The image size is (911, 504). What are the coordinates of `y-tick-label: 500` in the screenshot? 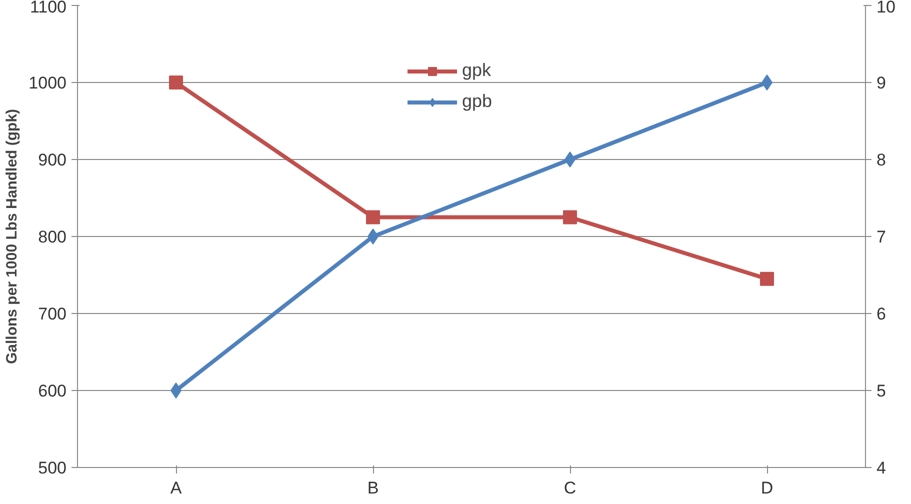 It's located at (52, 468).